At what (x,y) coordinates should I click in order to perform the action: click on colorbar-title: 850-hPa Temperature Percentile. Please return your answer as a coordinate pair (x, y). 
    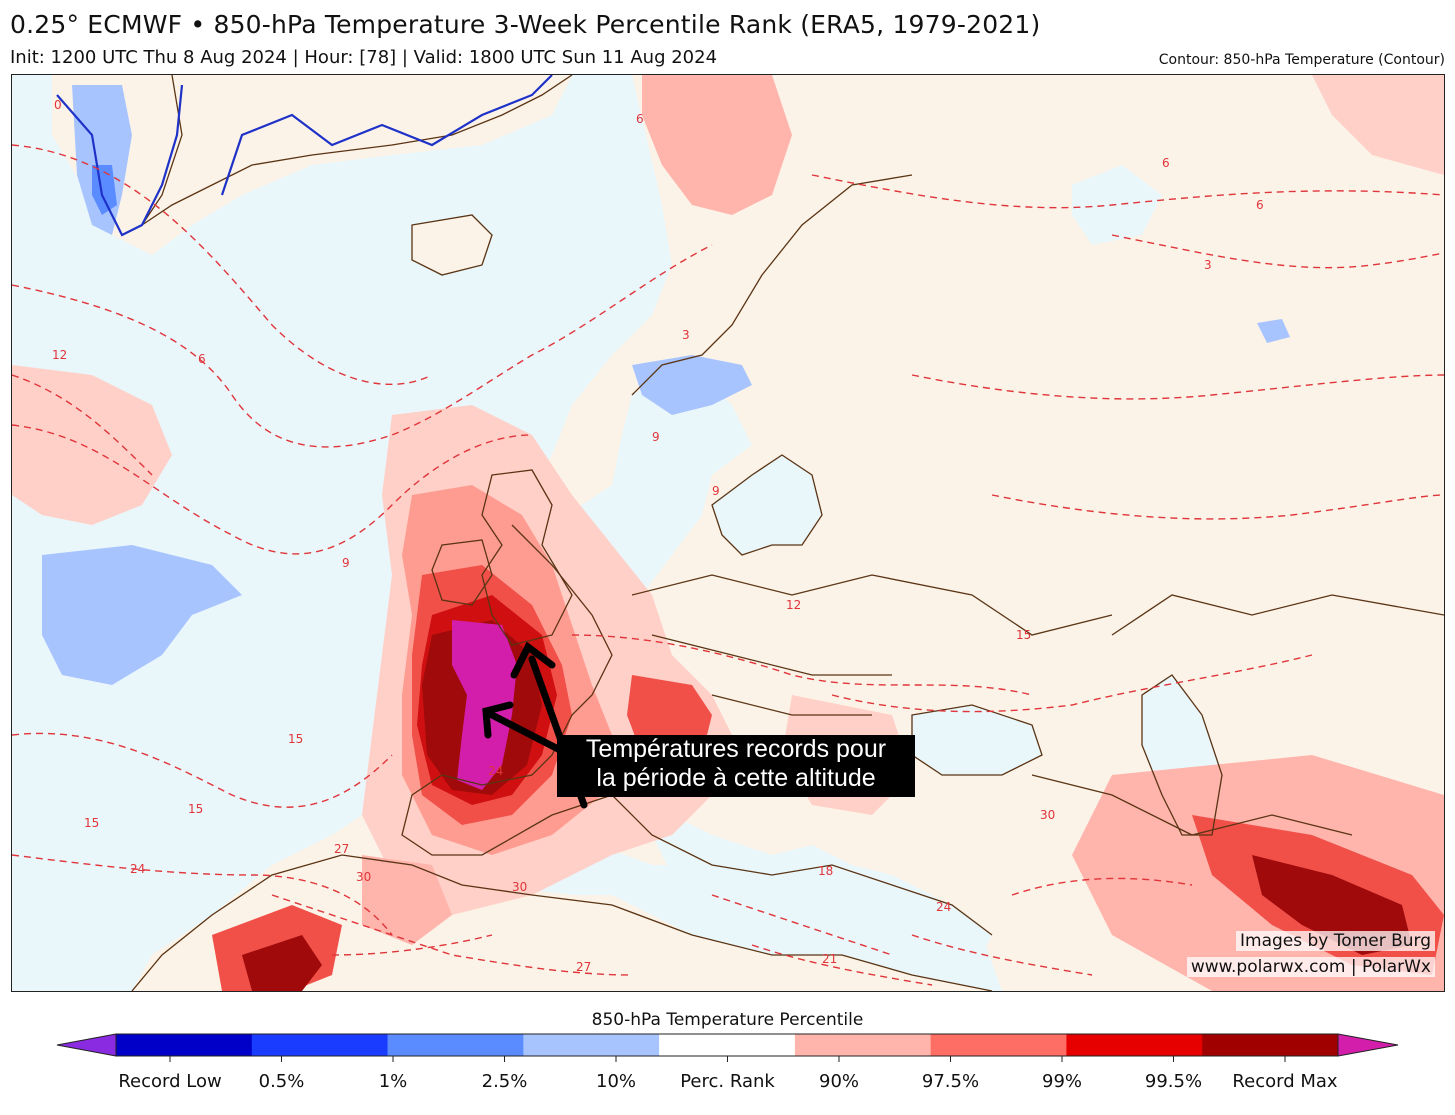
    Looking at the image, I should click on (727, 1020).